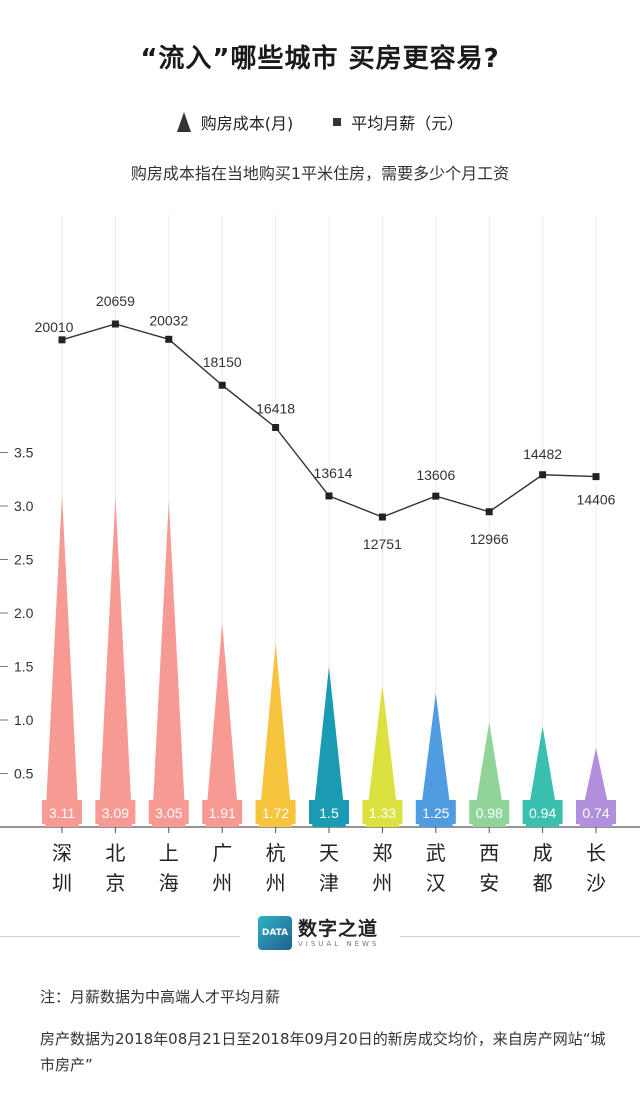 The height and width of the screenshot is (1108, 640). I want to click on category-label-0-0: 深, so click(62, 853).